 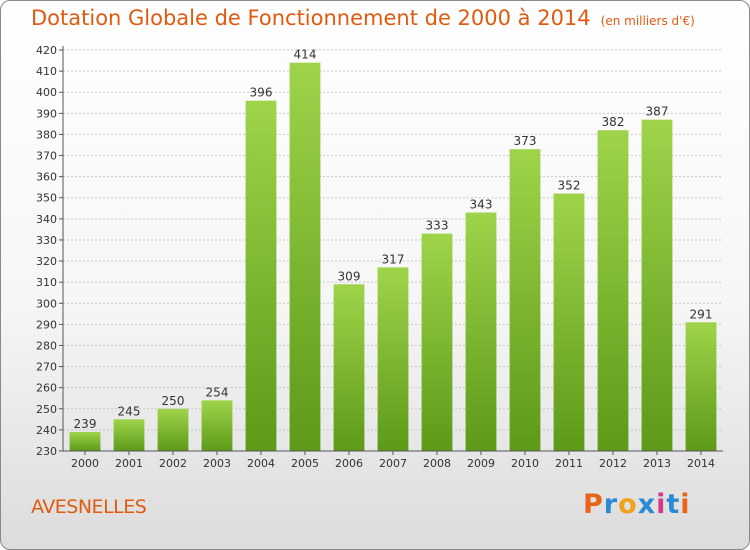 What do you see at coordinates (217, 392) in the screenshot?
I see `bar-value-label: 254` at bounding box center [217, 392].